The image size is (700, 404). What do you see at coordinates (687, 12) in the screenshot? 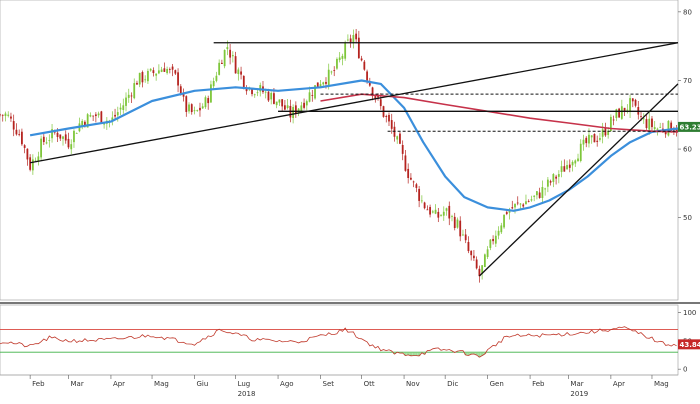
I see `price-tick-label: 80` at bounding box center [687, 12].